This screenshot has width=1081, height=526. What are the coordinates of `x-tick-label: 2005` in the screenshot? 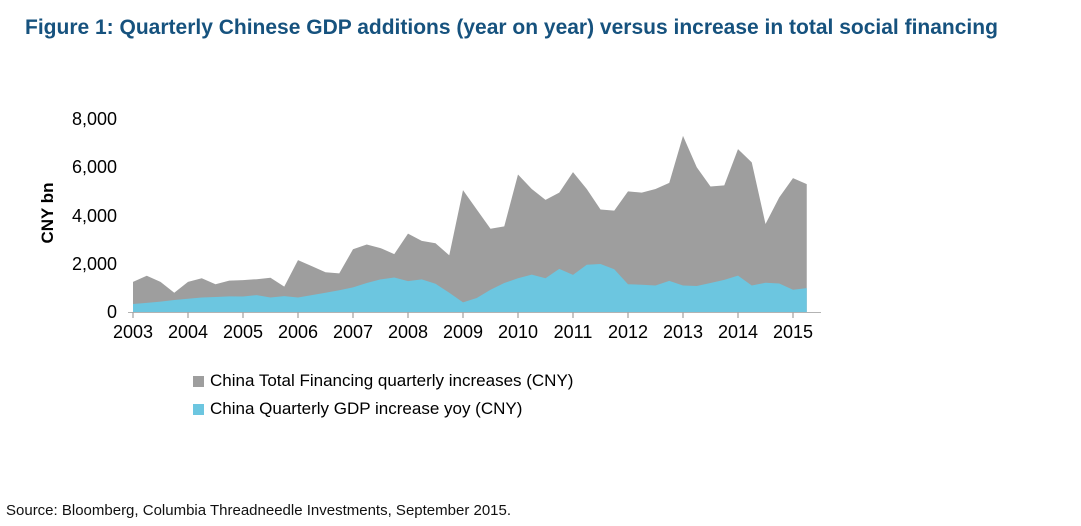 It's located at (243, 332).